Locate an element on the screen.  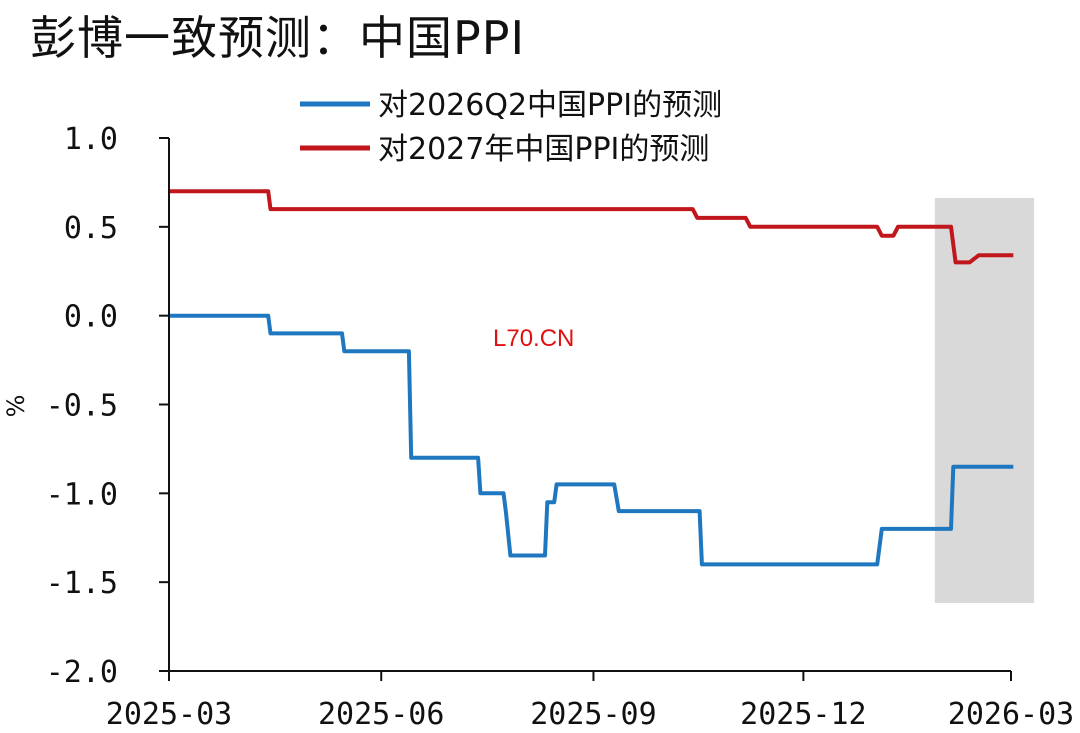
y-tick-label: -1.0 is located at coordinates (82, 494).